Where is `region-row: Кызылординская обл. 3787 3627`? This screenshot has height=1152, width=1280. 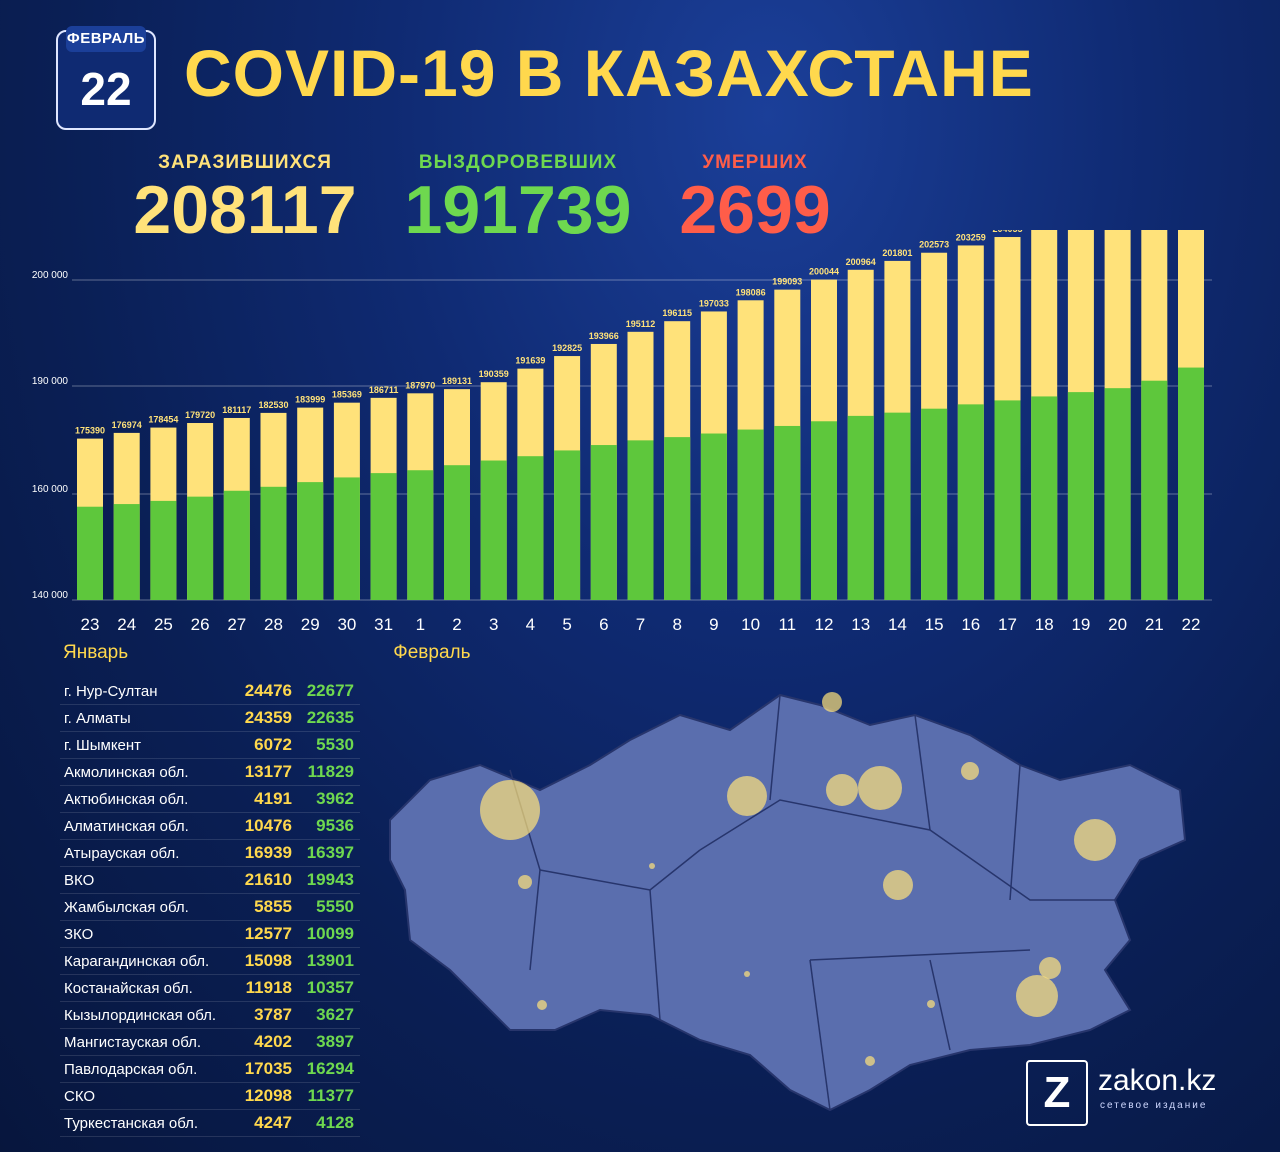 region-row: Кызылординская обл. 3787 3627 is located at coordinates (210, 1015).